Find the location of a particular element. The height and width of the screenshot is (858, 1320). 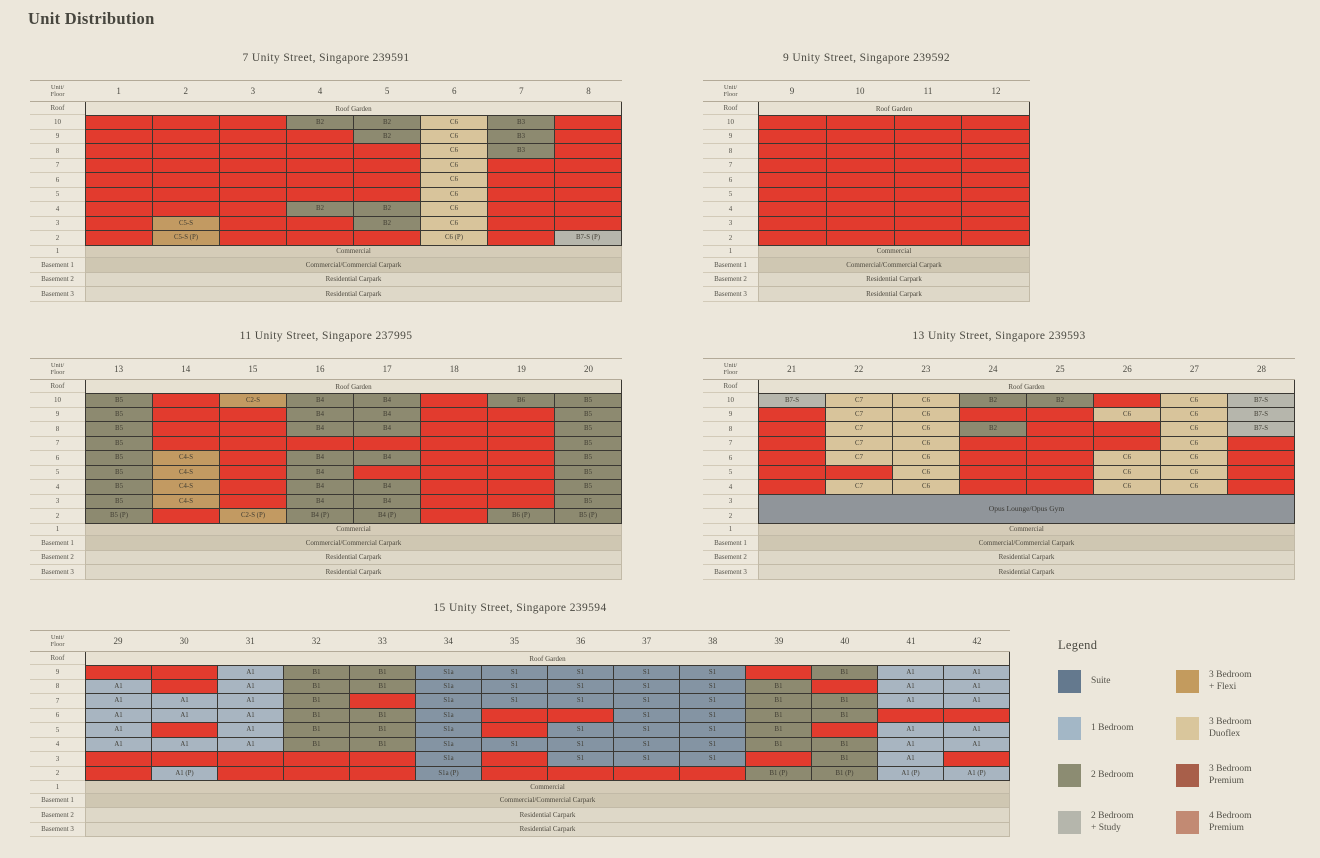

unit-column-header: 4 is located at coordinates (320, 91).